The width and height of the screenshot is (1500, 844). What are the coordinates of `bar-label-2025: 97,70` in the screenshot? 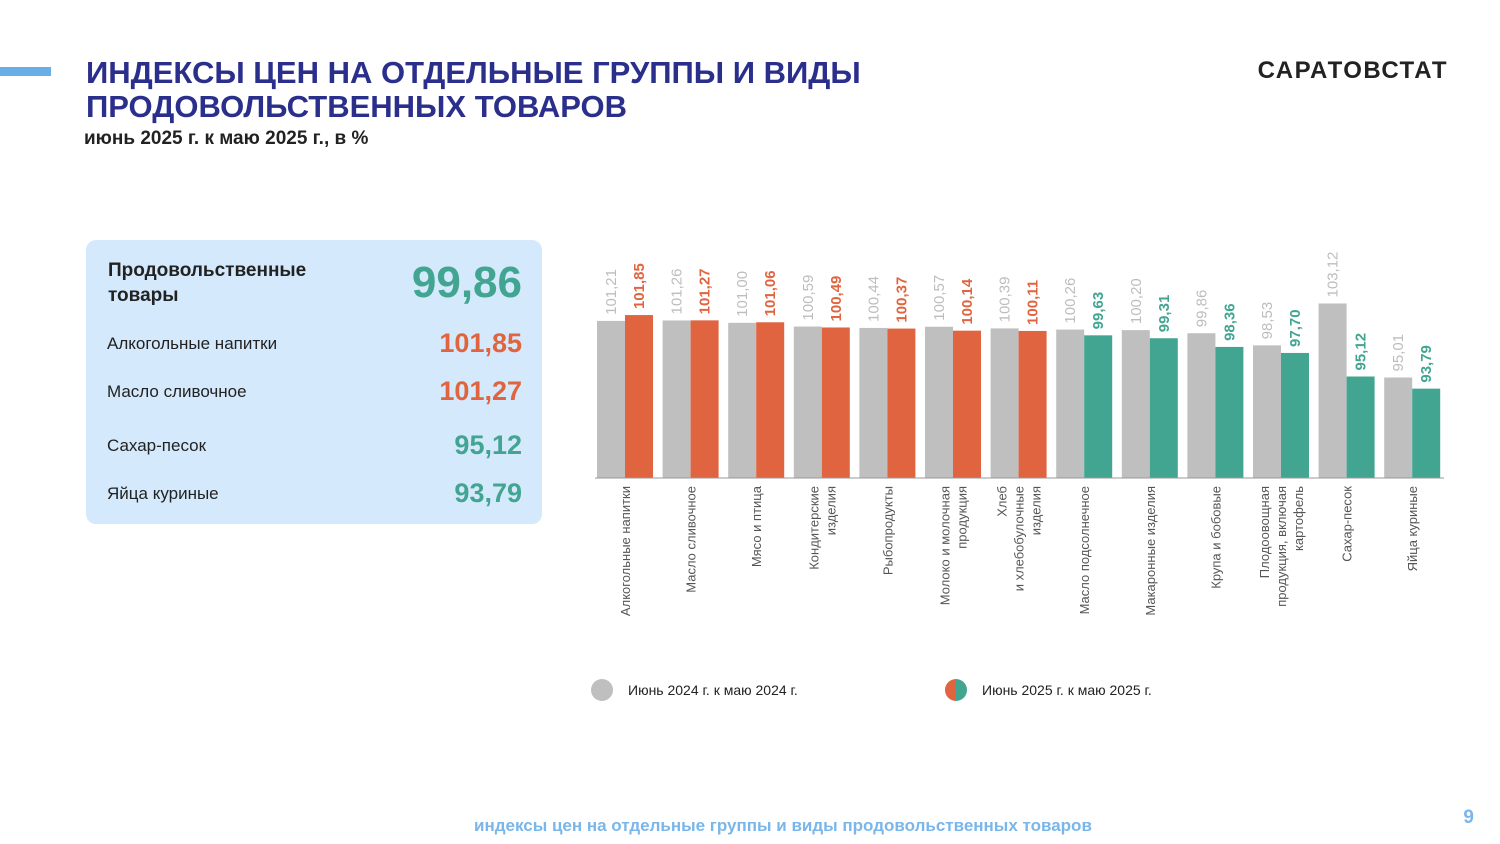 It's located at (1295, 328).